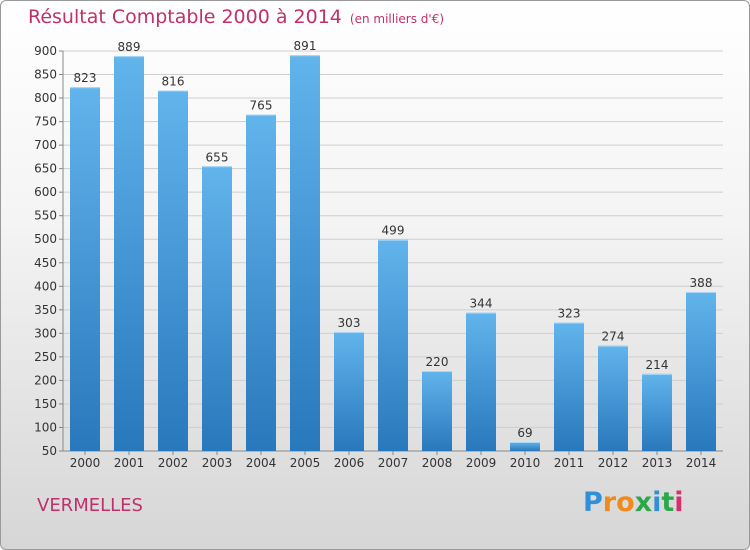  Describe the element at coordinates (481, 304) in the screenshot. I see `data-label: 344` at that location.